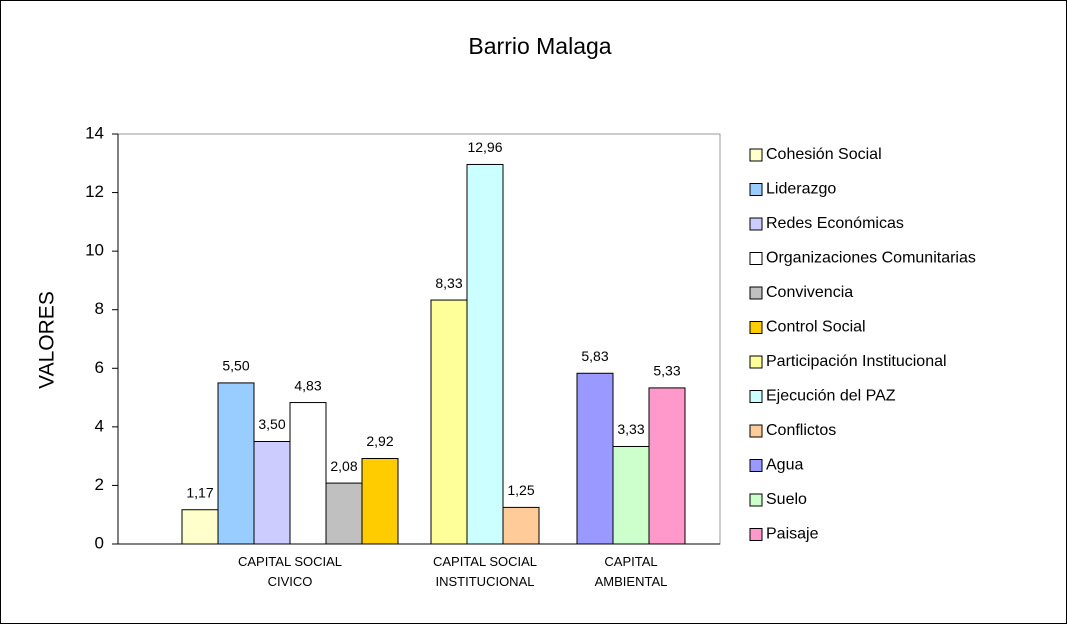  I want to click on legend-label: Convivencia, so click(809, 292).